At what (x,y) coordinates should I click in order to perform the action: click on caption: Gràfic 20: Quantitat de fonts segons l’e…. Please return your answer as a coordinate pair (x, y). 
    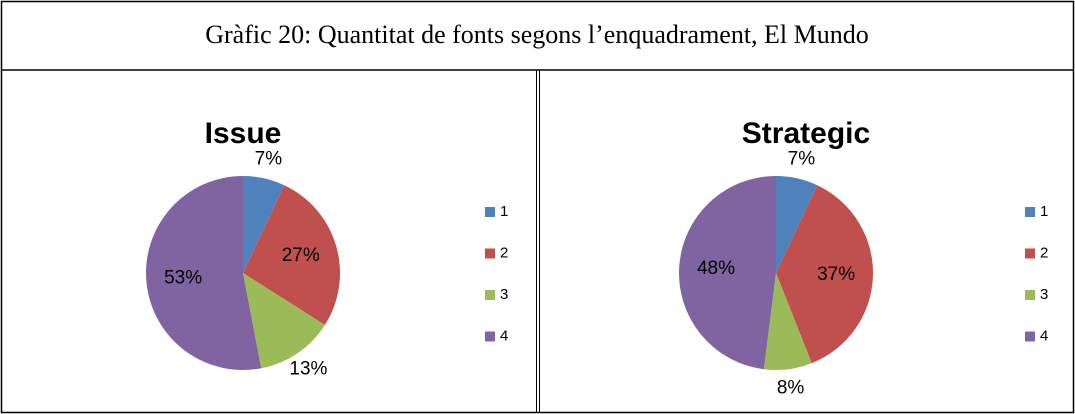
    Looking at the image, I should click on (537, 34).